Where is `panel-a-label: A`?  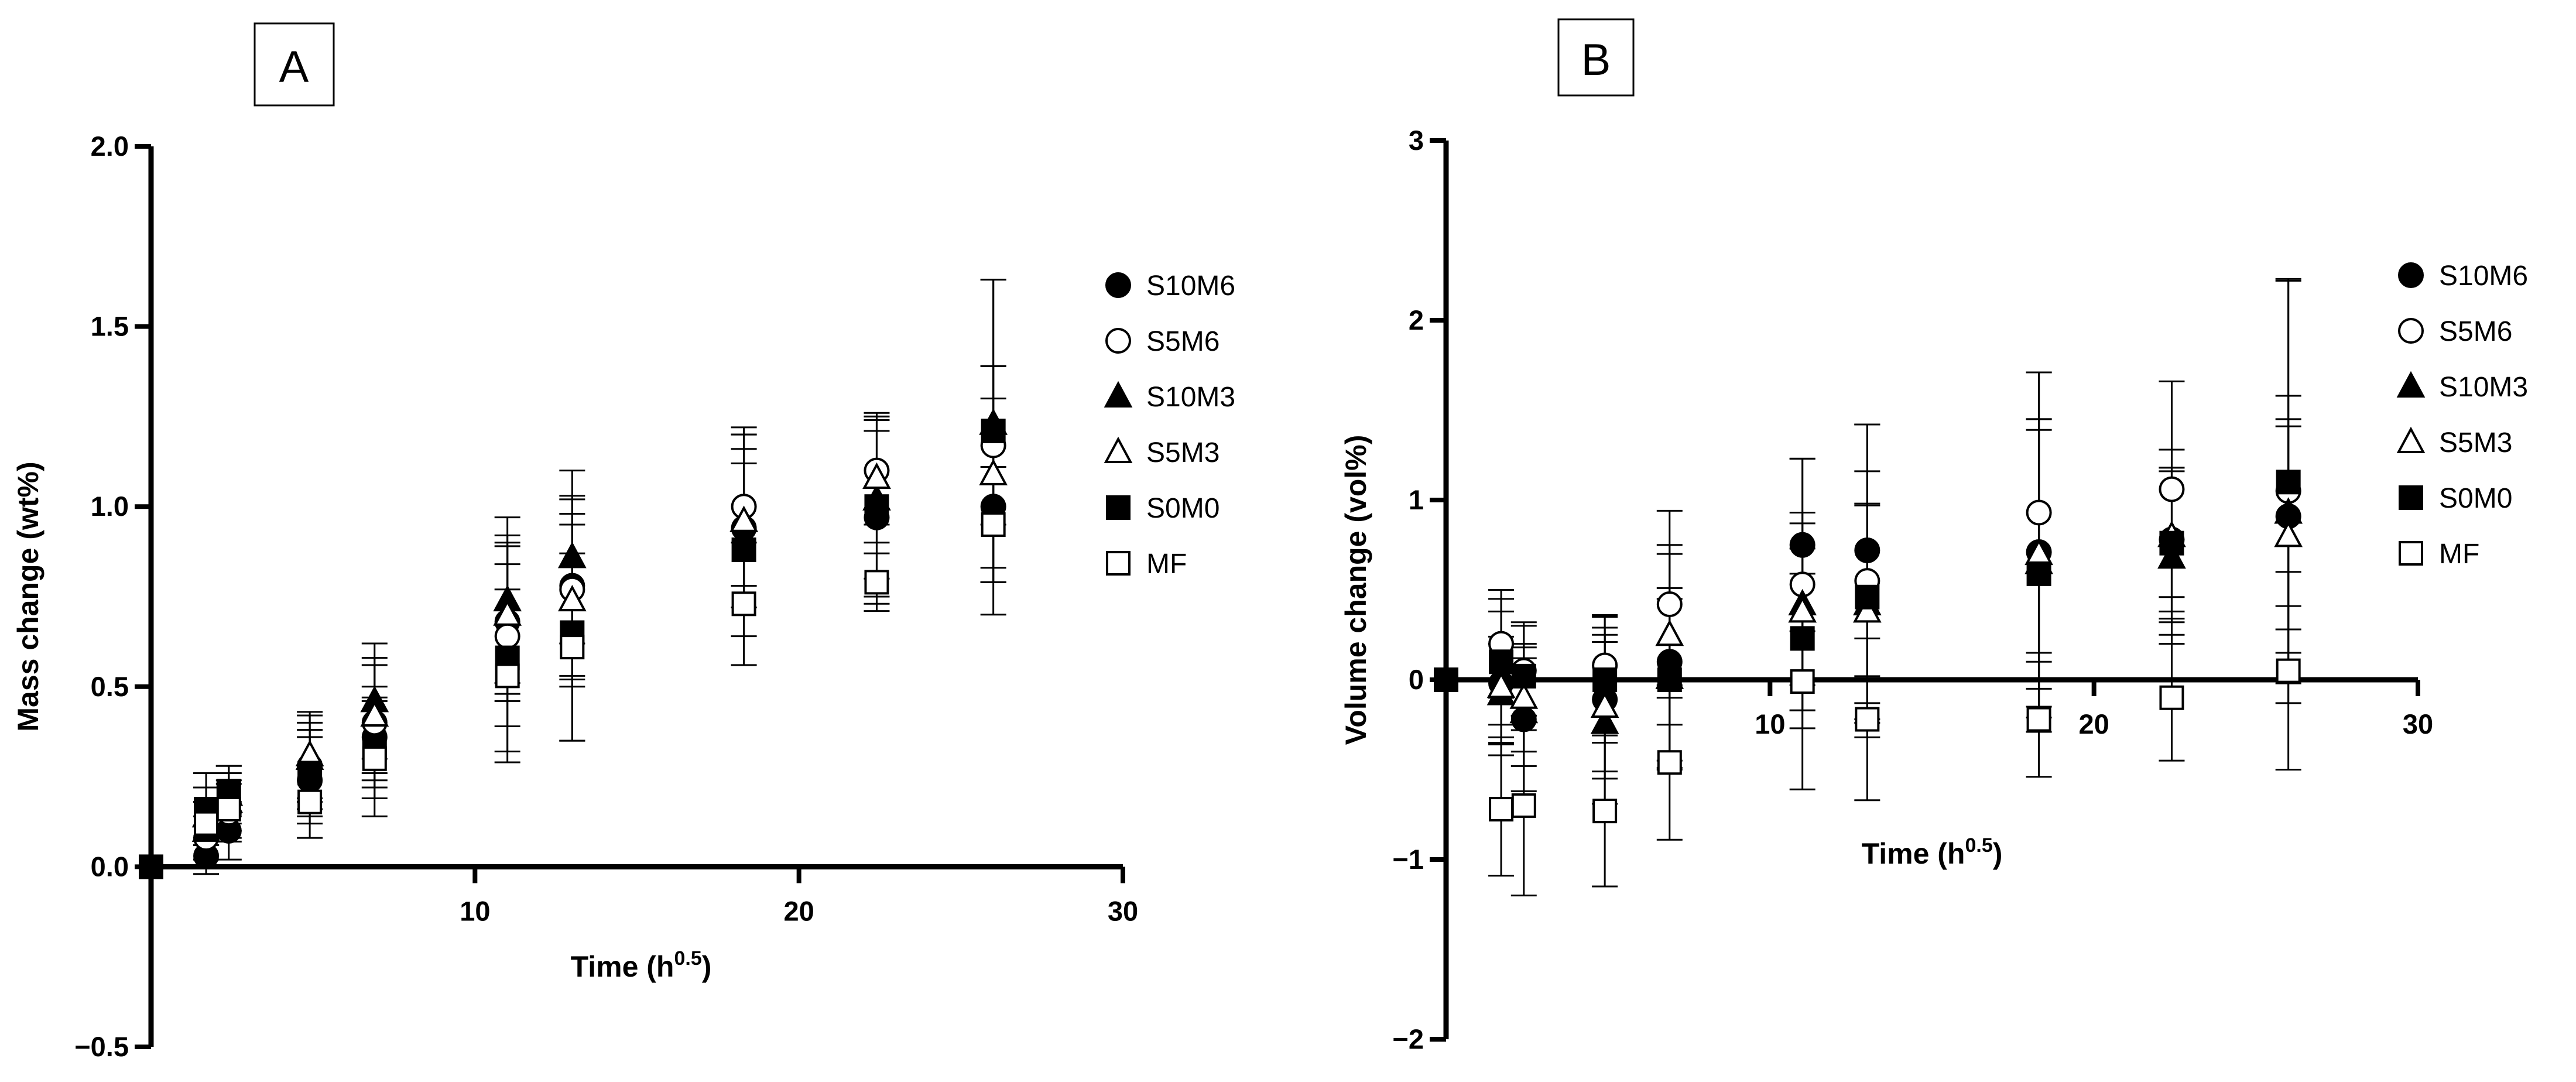 panel-a-label: A is located at coordinates (294, 67).